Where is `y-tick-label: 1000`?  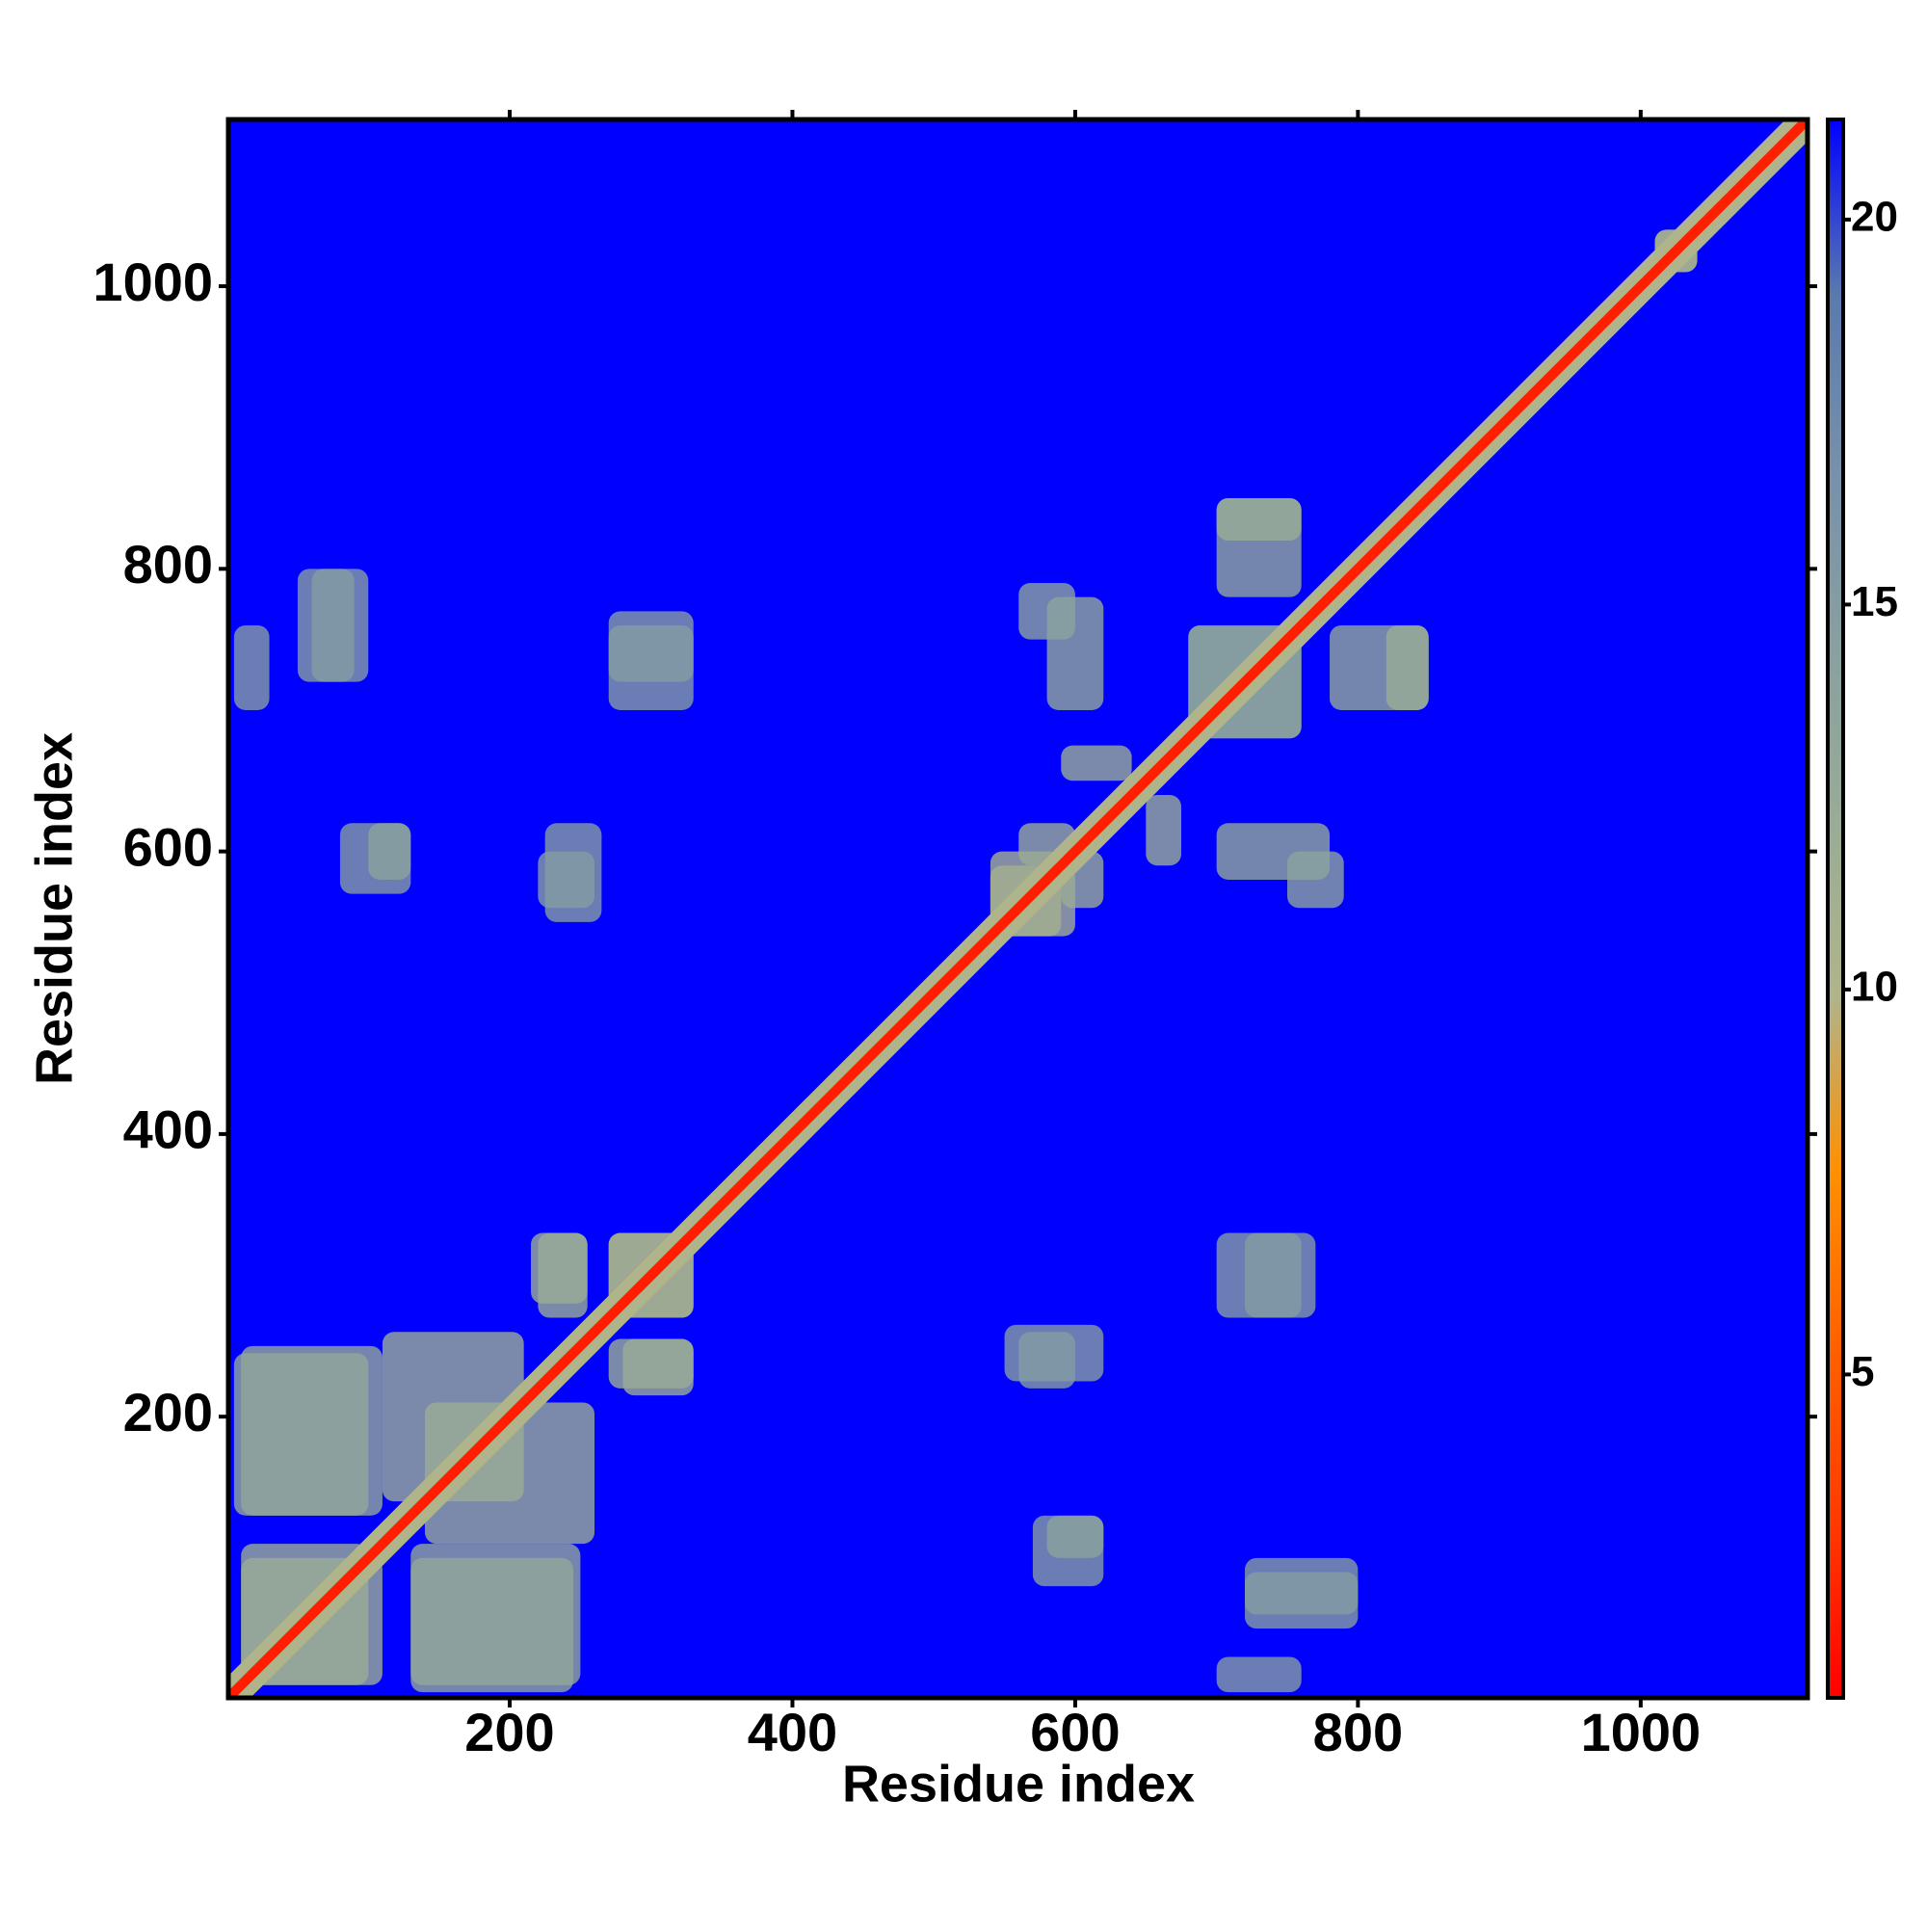
y-tick-label: 1000 is located at coordinates (152, 281).